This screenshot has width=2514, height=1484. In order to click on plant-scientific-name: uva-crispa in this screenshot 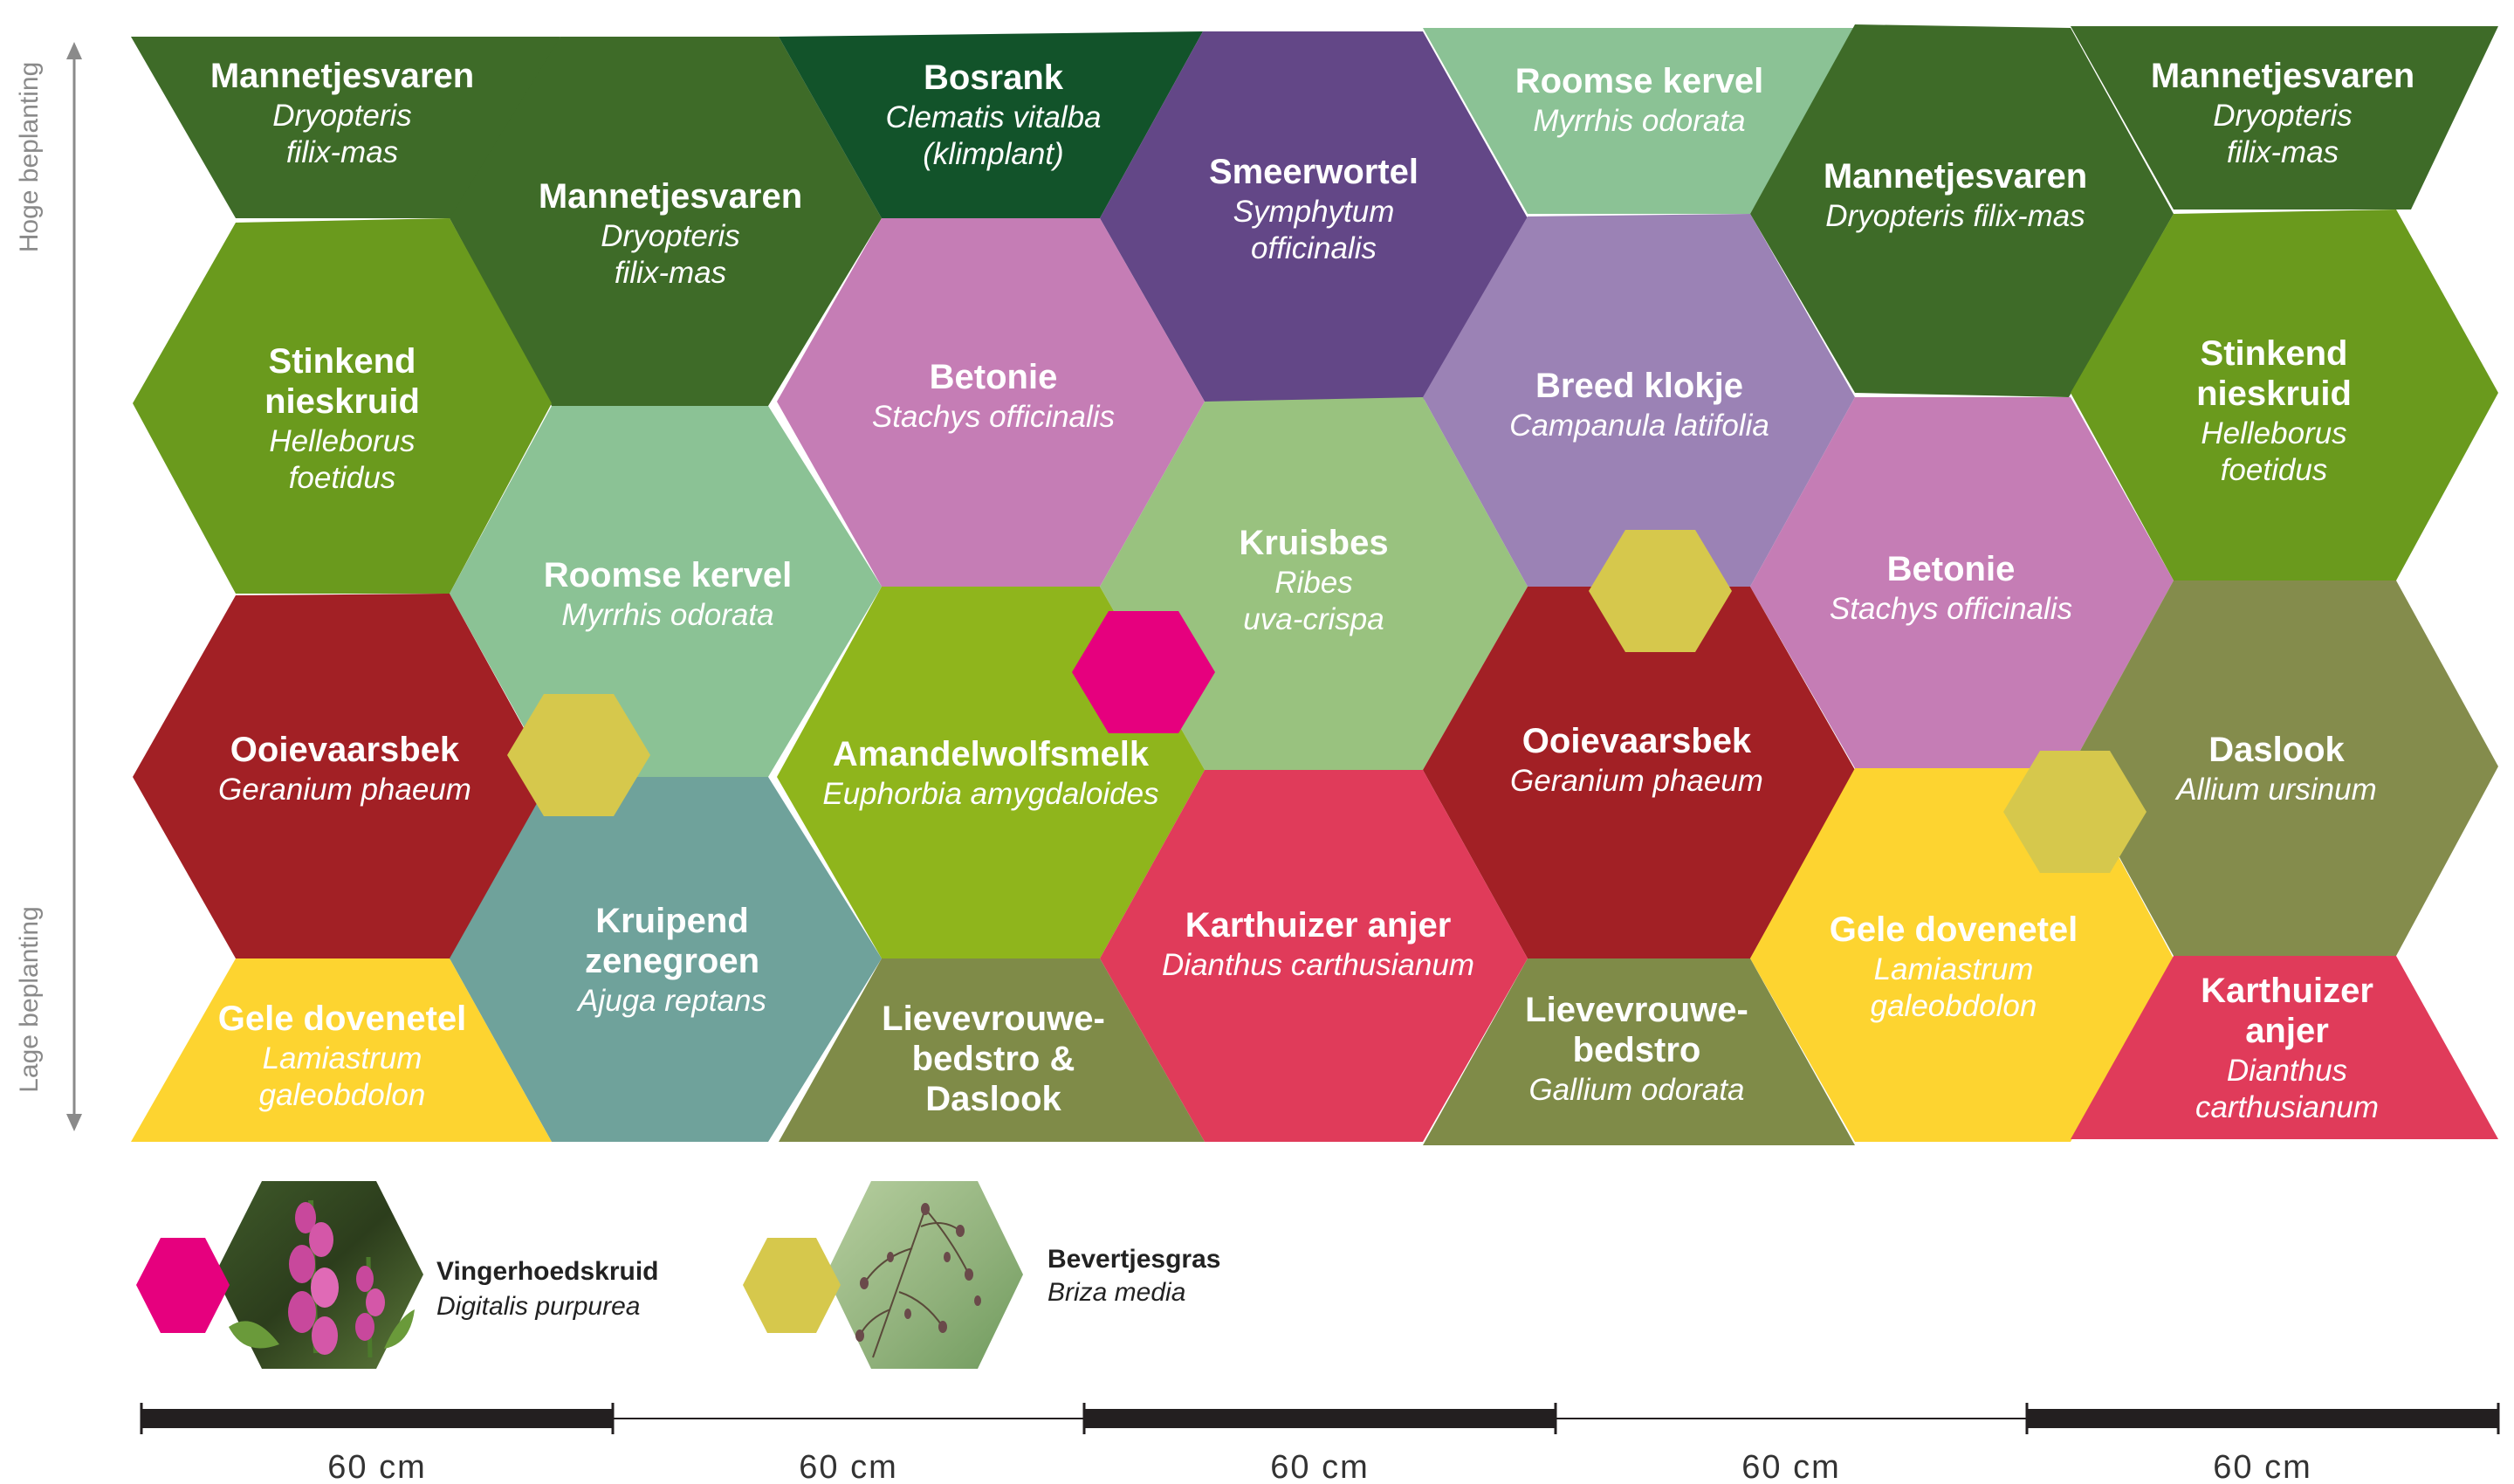, I will do `click(1313, 619)`.